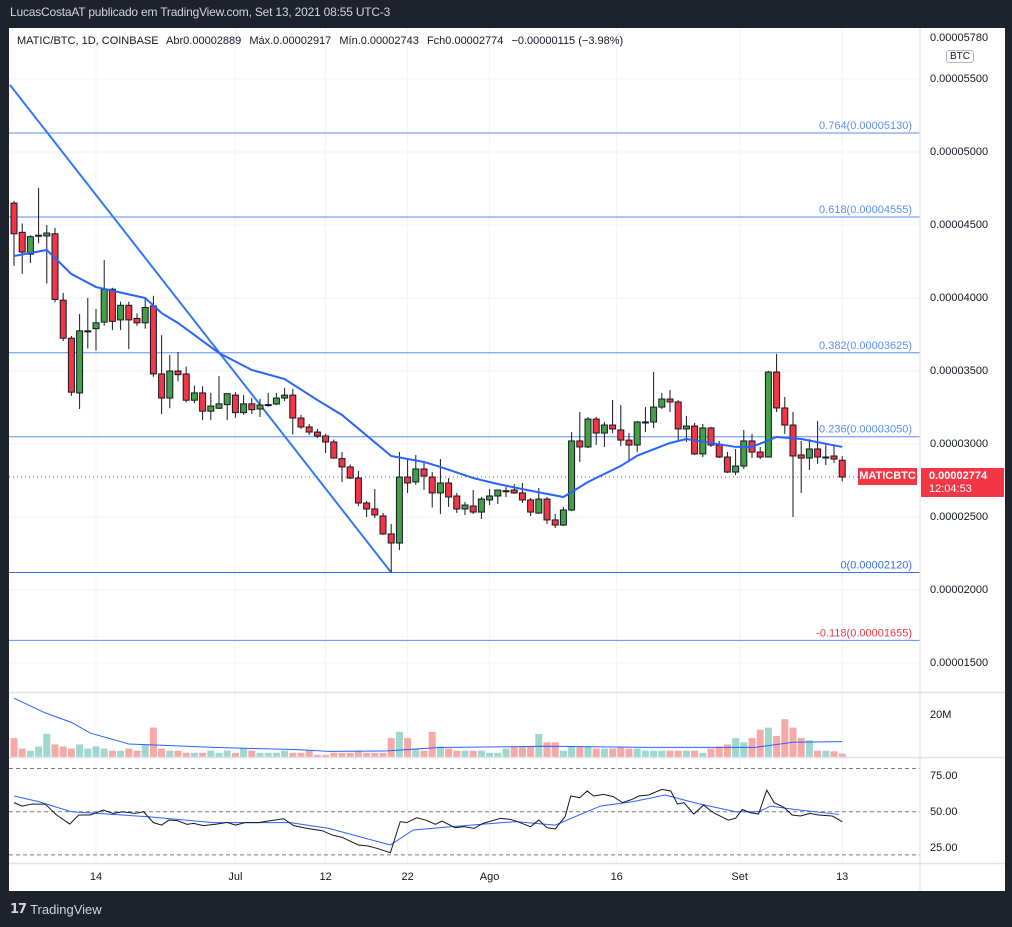  Describe the element at coordinates (88, 41) in the screenshot. I see `legend-symbol: MATIC/BTC, 1D, COINBASE` at that location.